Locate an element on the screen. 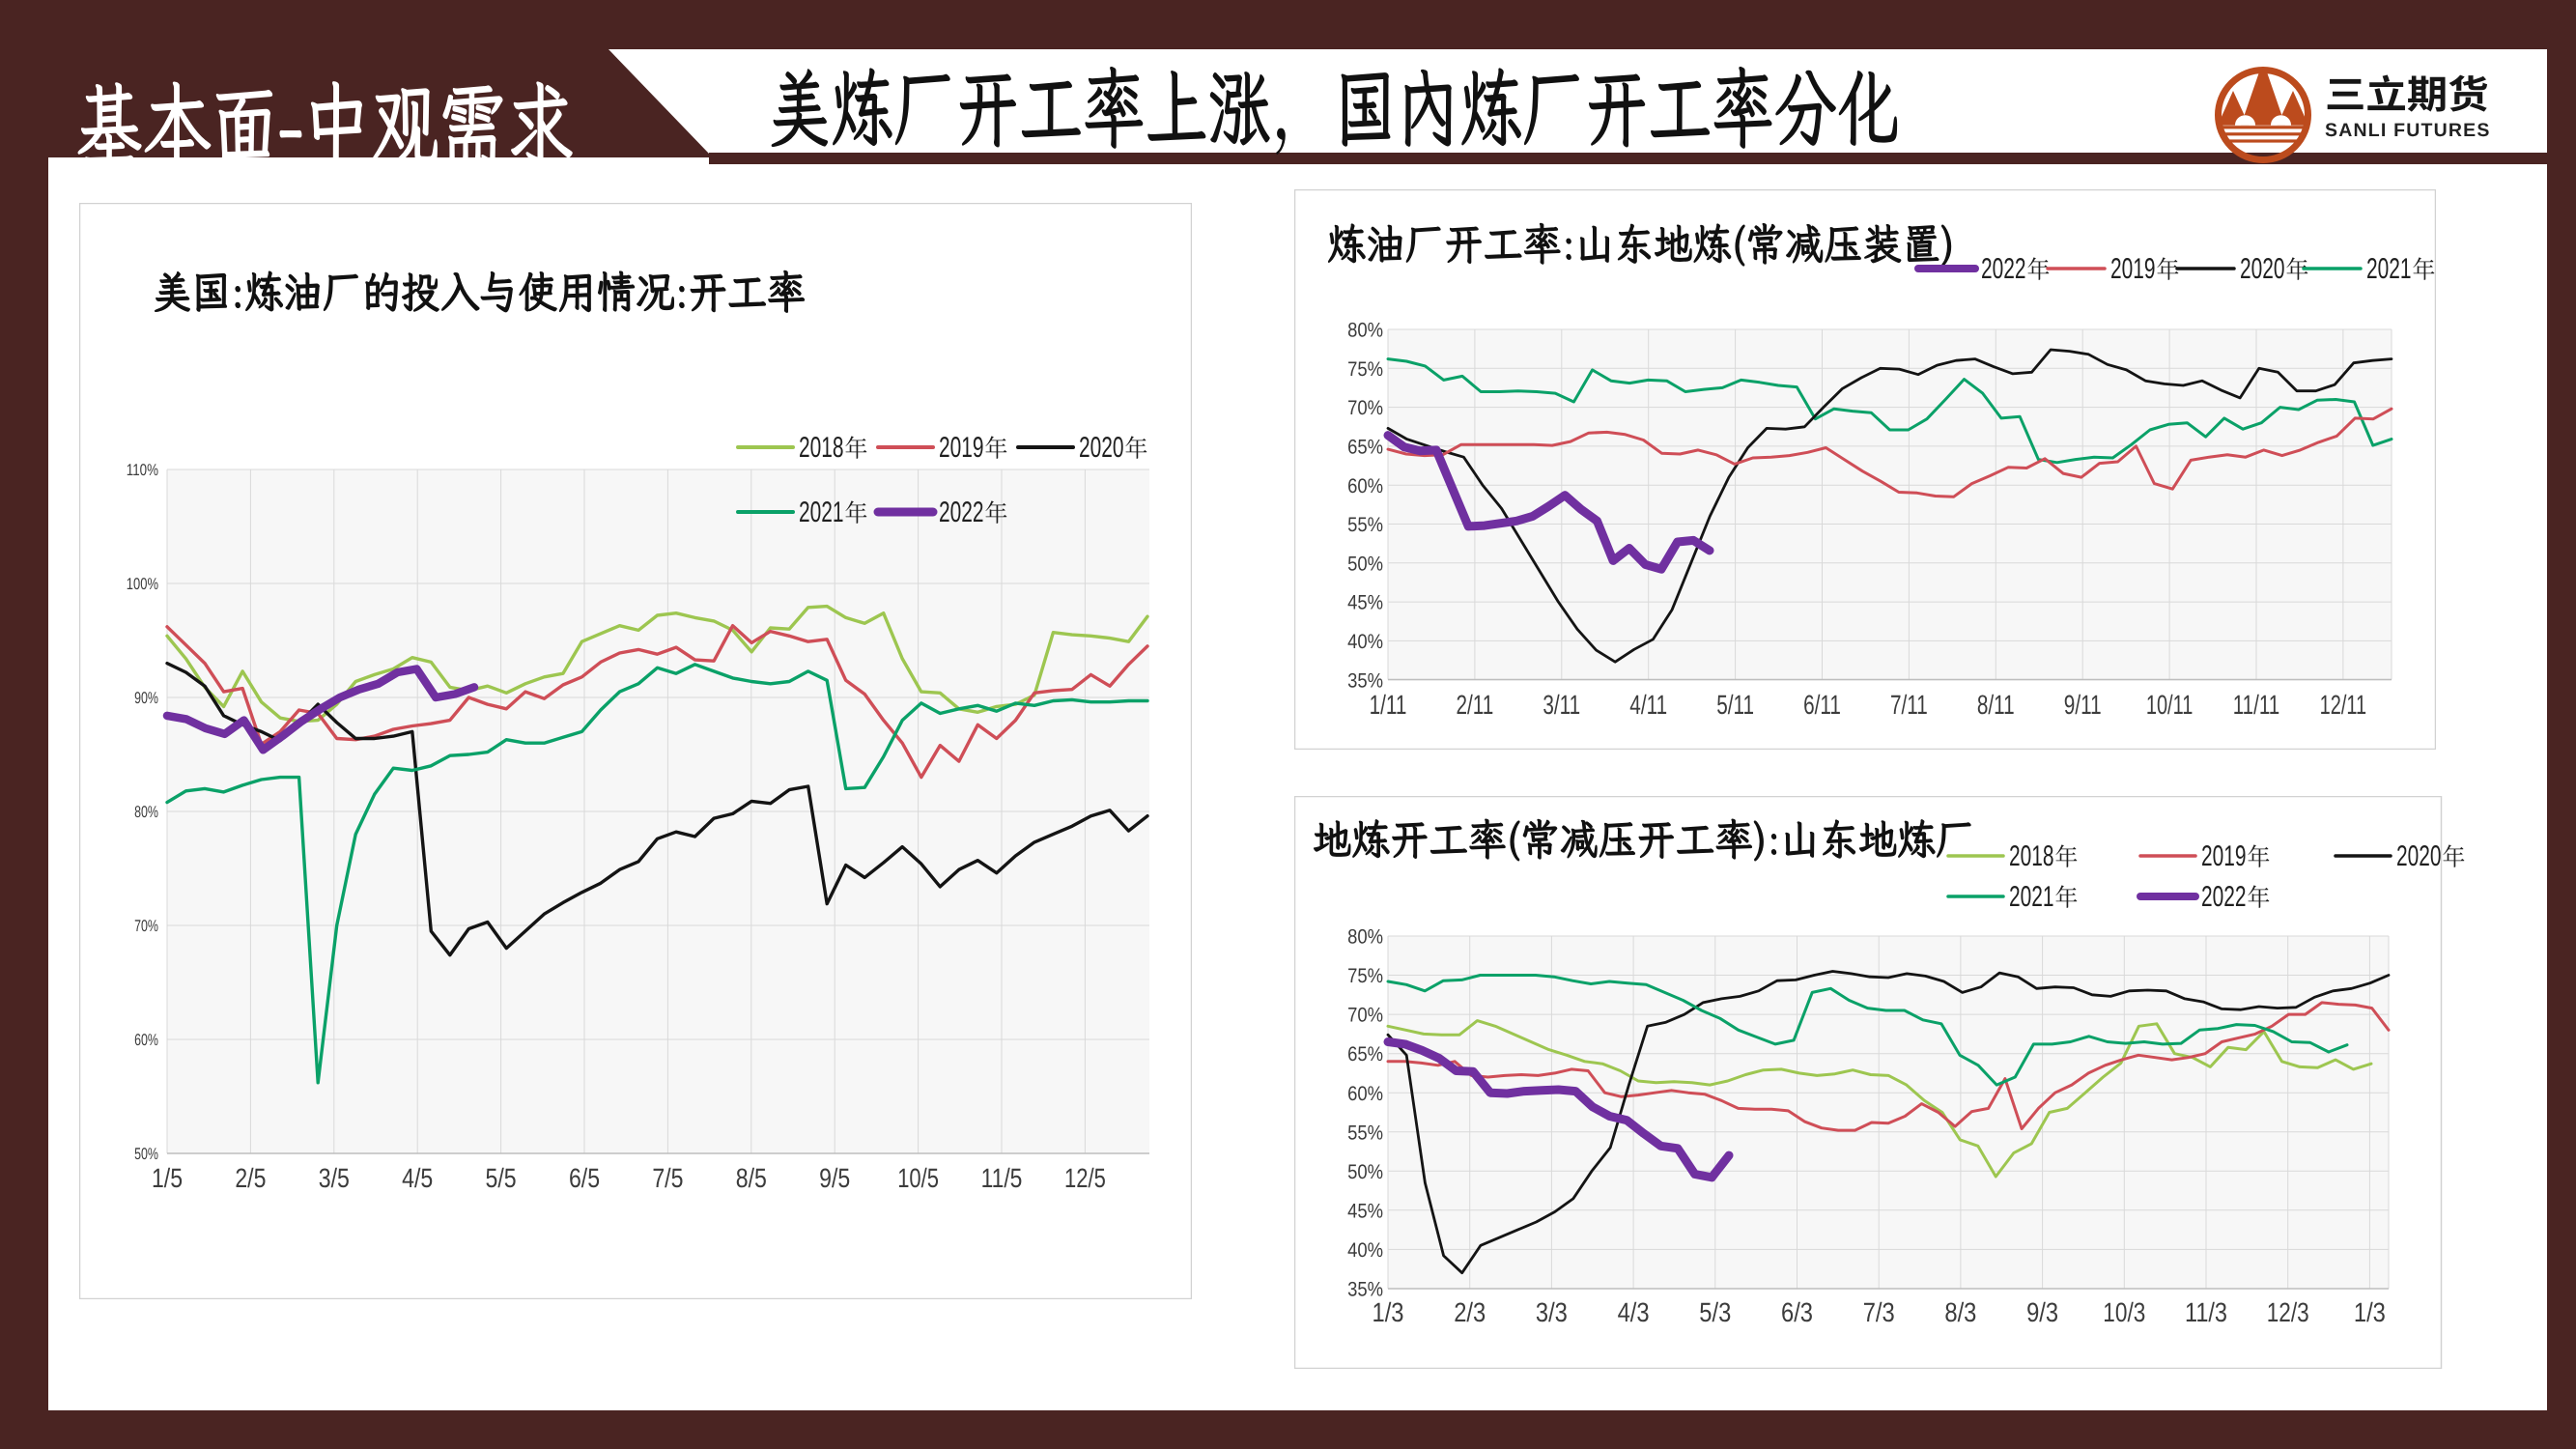 The height and width of the screenshot is (1449, 2576). svg-text: 3/11 is located at coordinates (1561, 705).